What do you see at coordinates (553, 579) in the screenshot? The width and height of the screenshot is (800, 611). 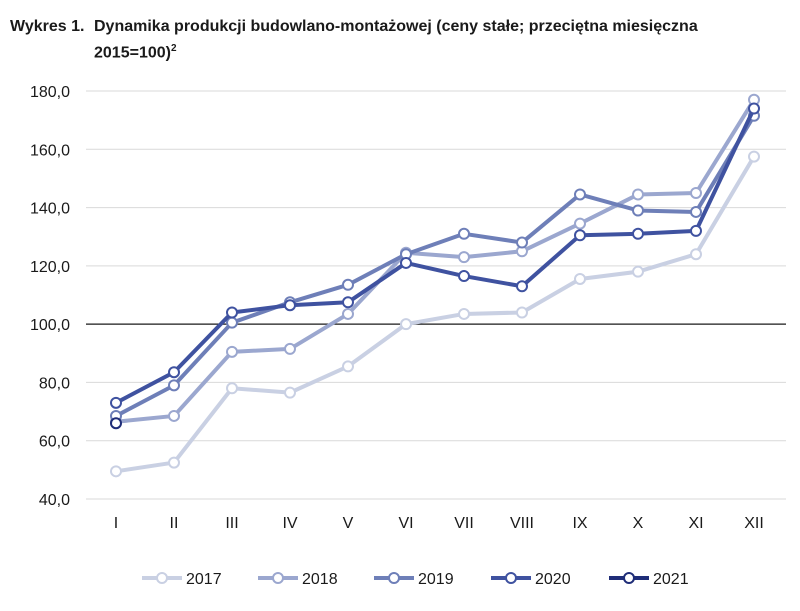 I see `legend-label: 2020` at bounding box center [553, 579].